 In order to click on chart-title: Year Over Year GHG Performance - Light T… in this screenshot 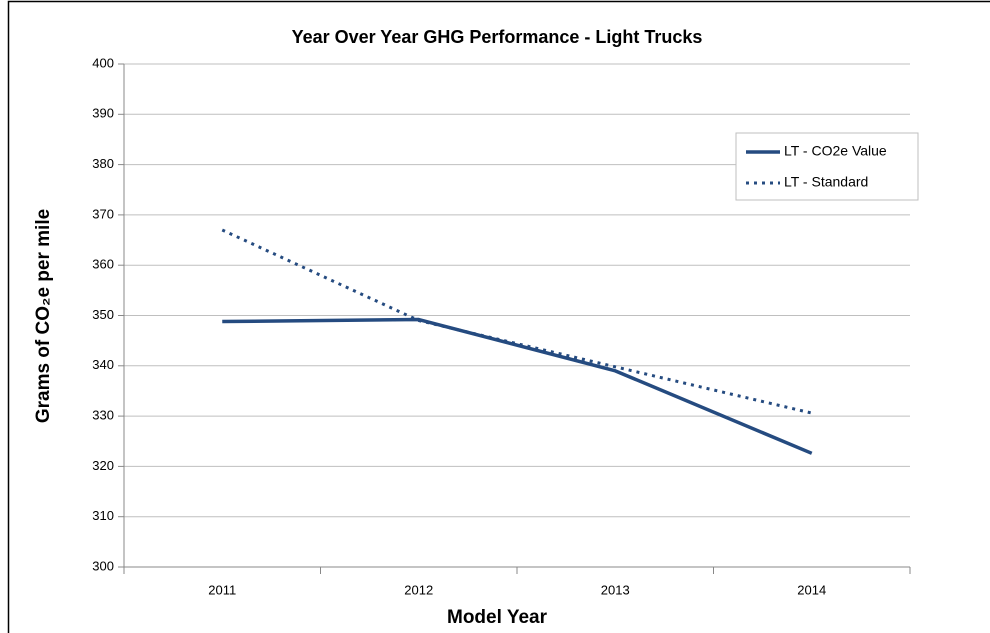, I will do `click(497, 37)`.